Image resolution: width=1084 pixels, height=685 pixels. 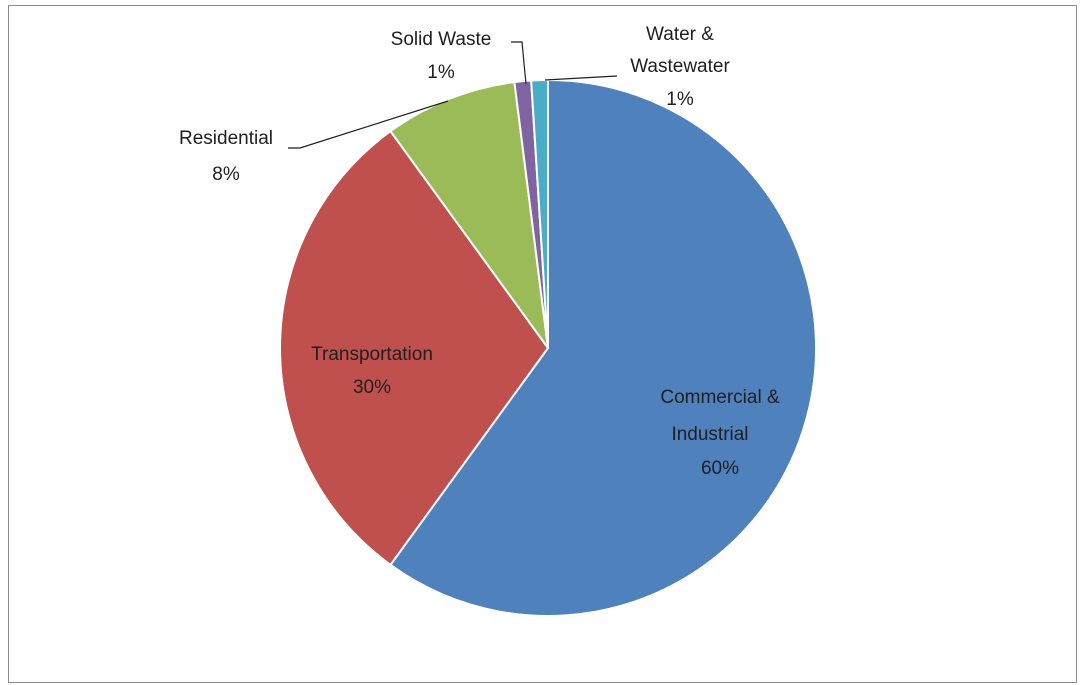 What do you see at coordinates (372, 354) in the screenshot?
I see `category-label-transportation: Transportation` at bounding box center [372, 354].